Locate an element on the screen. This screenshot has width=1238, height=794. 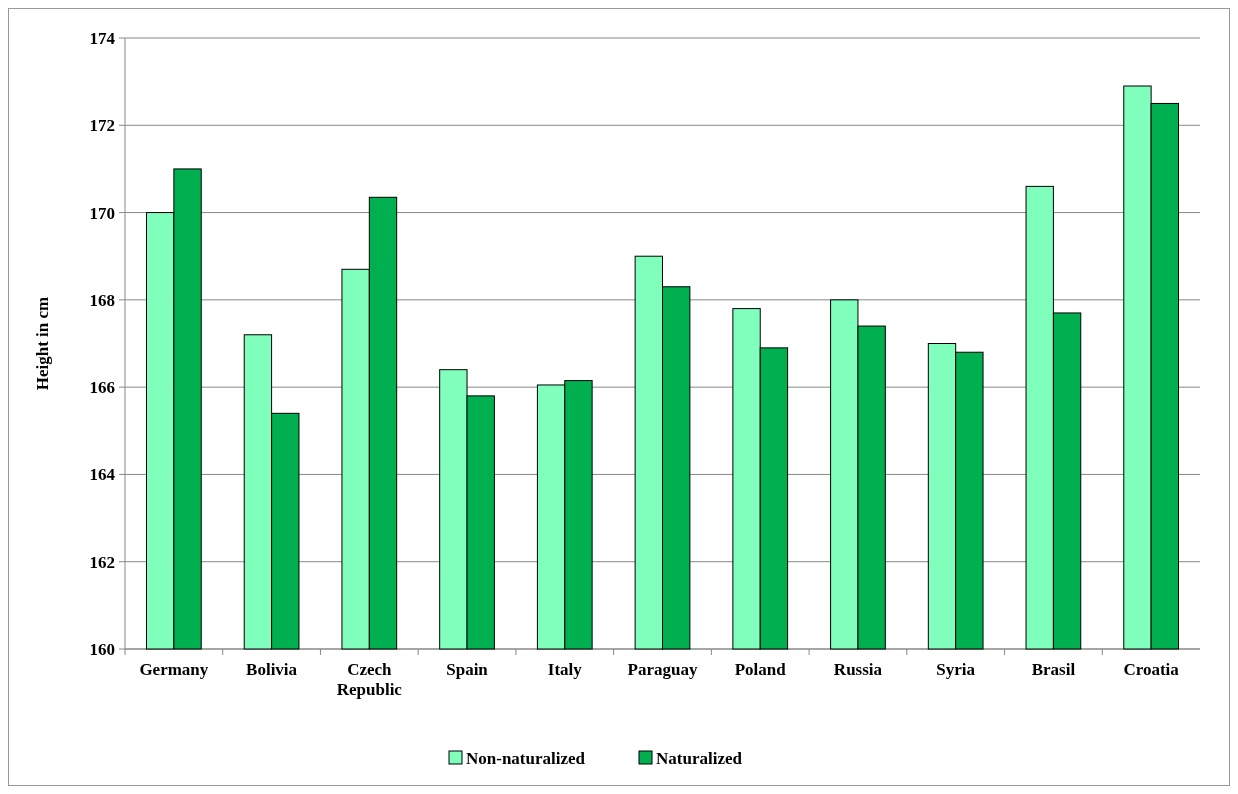
legend-label: Naturalized is located at coordinates (699, 758).